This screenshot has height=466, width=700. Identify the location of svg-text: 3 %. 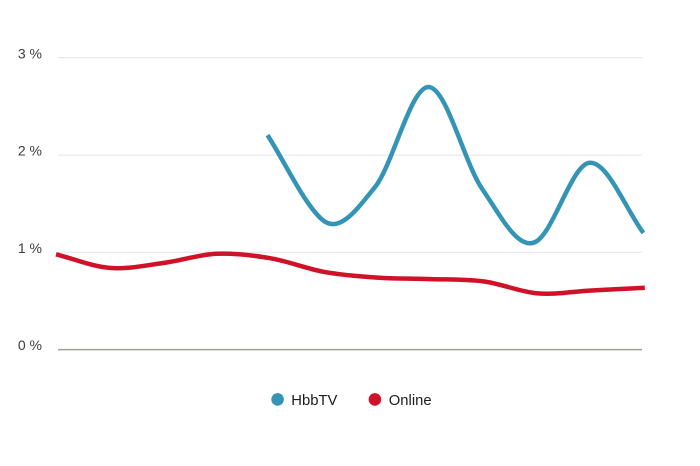
(30, 53).